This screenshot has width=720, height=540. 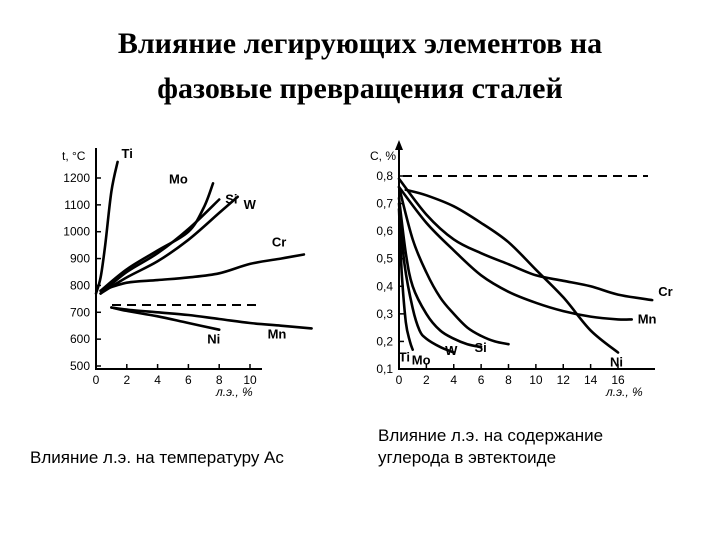 What do you see at coordinates (277, 333) in the screenshot?
I see `left-series-mn-label: Mn` at bounding box center [277, 333].